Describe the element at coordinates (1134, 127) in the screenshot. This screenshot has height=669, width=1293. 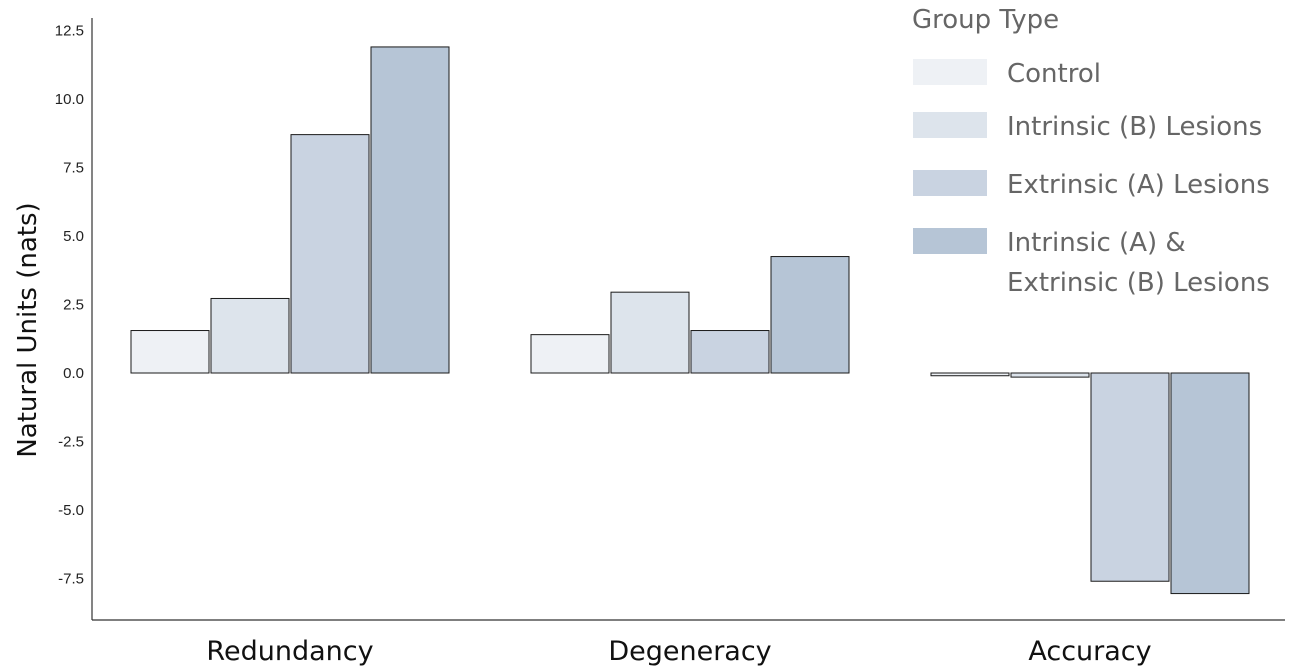
I see `legend-label: Intrinsic (B) Lesions` at that location.